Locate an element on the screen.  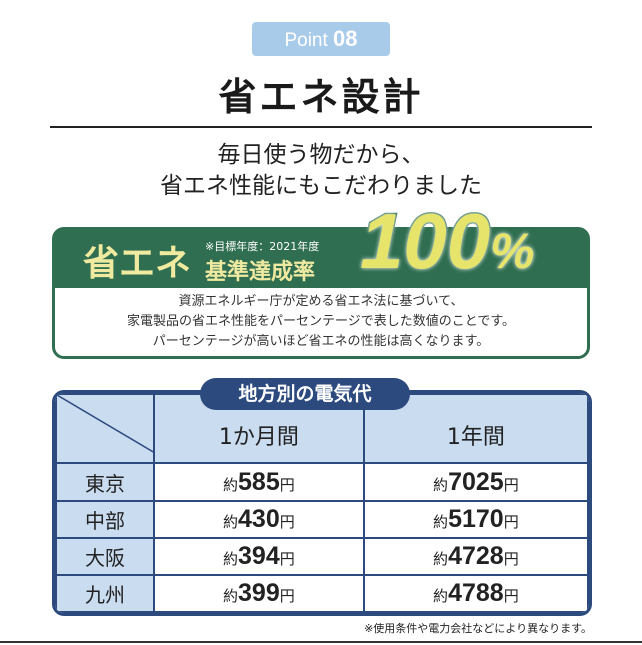
region-cell: 東京 is located at coordinates (105, 482).